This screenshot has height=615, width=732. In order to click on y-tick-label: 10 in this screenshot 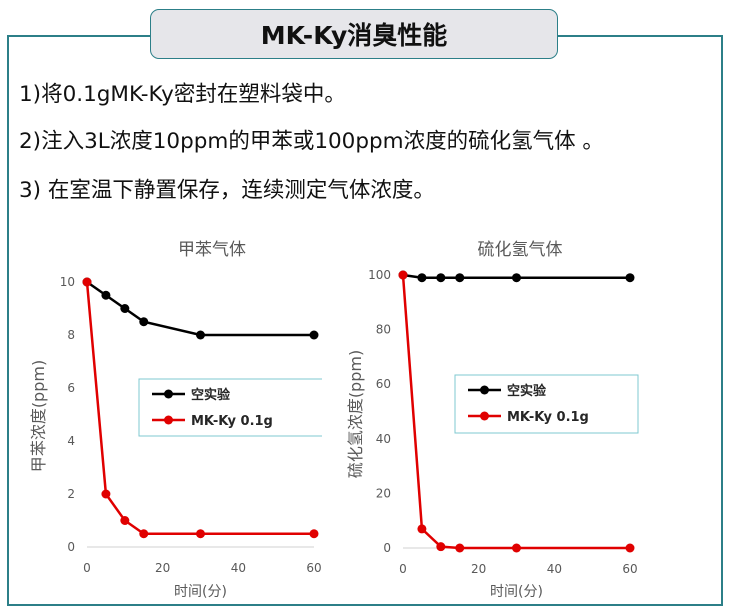, I will do `click(67, 282)`.